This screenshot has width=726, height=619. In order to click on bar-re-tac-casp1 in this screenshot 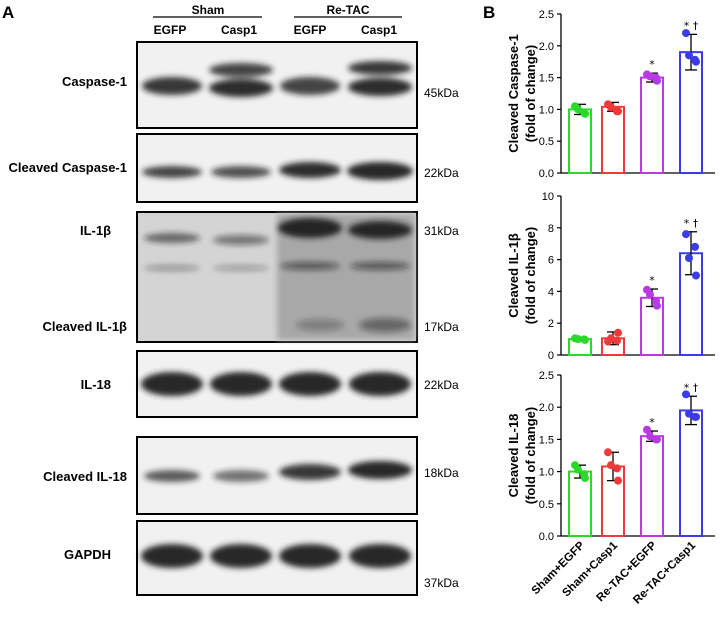, I will do `click(691, 473)`.